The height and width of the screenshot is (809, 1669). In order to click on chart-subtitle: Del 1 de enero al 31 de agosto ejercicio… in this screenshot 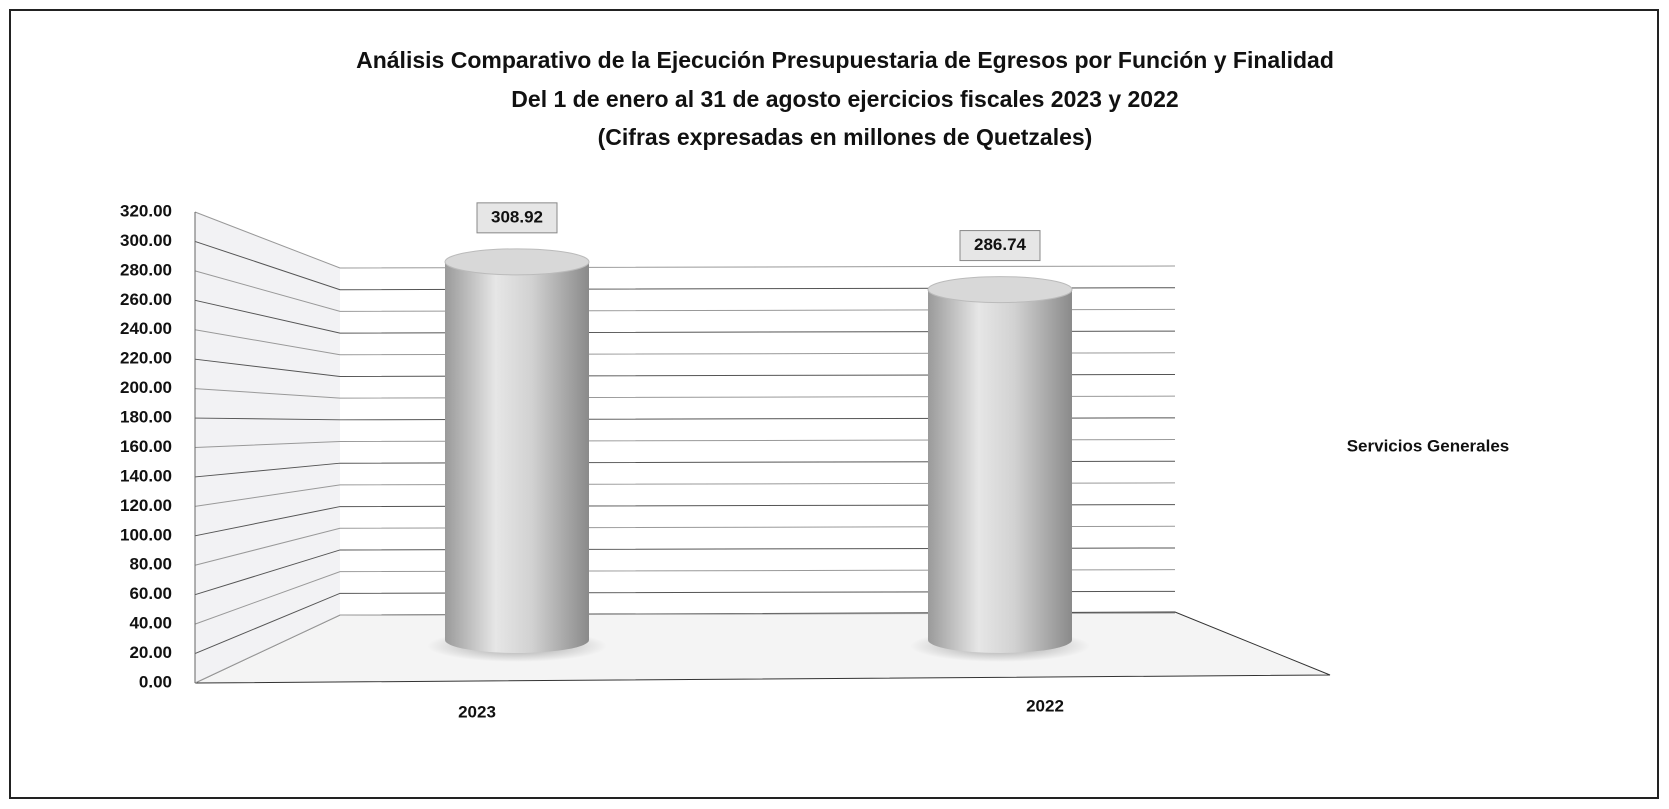, I will do `click(844, 99)`.